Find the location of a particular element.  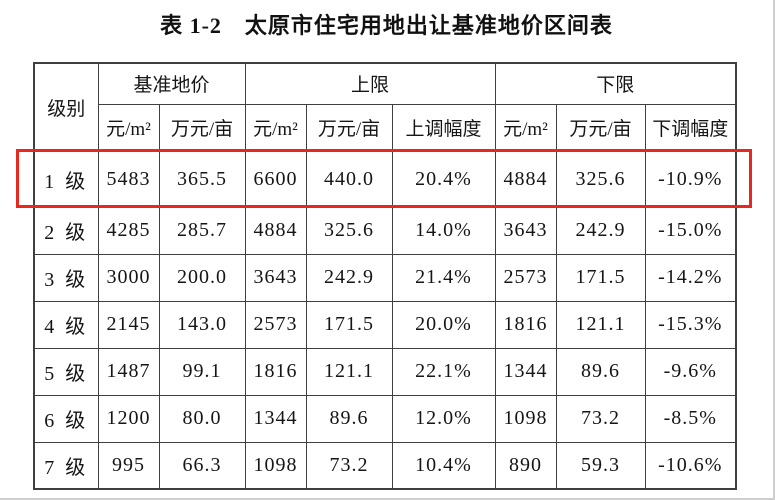

table-cell: 285.7 is located at coordinates (202, 230).